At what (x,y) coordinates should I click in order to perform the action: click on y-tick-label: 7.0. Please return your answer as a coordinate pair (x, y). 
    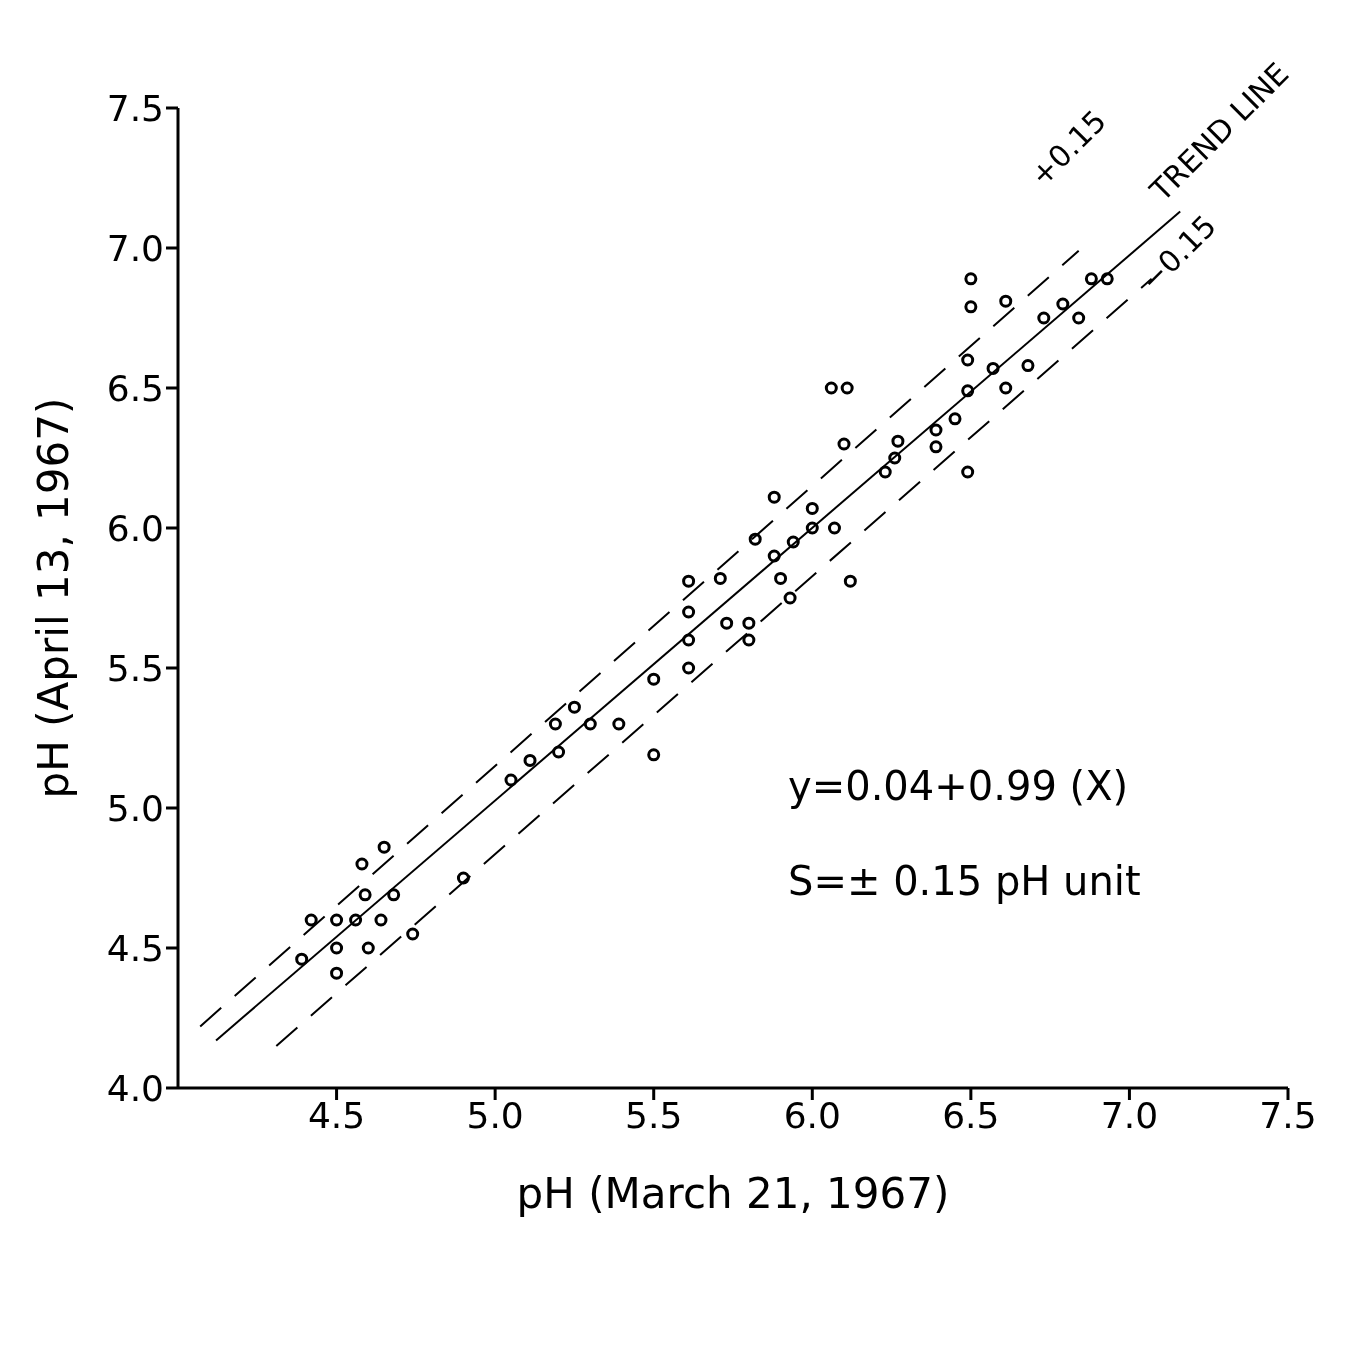
    Looking at the image, I should click on (135, 248).